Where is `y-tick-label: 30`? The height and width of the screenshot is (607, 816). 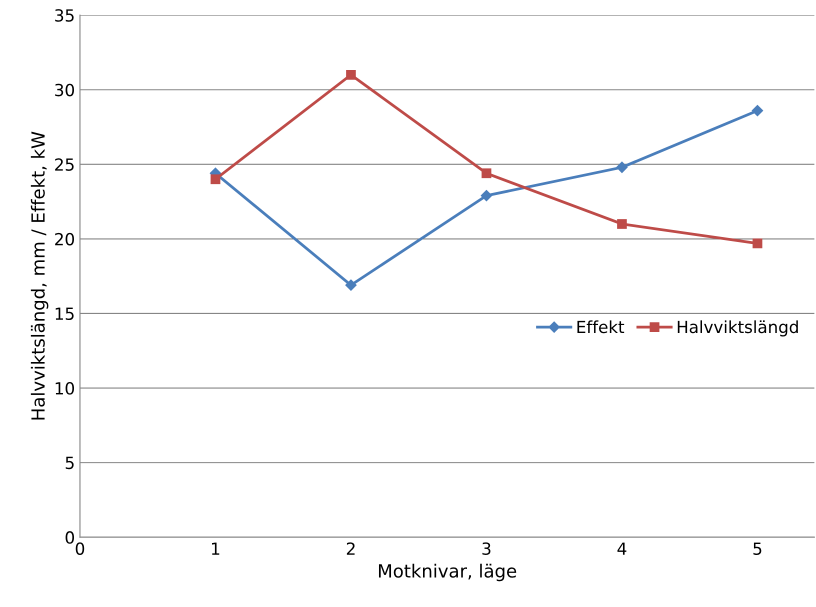 y-tick-label: 30 is located at coordinates (64, 90).